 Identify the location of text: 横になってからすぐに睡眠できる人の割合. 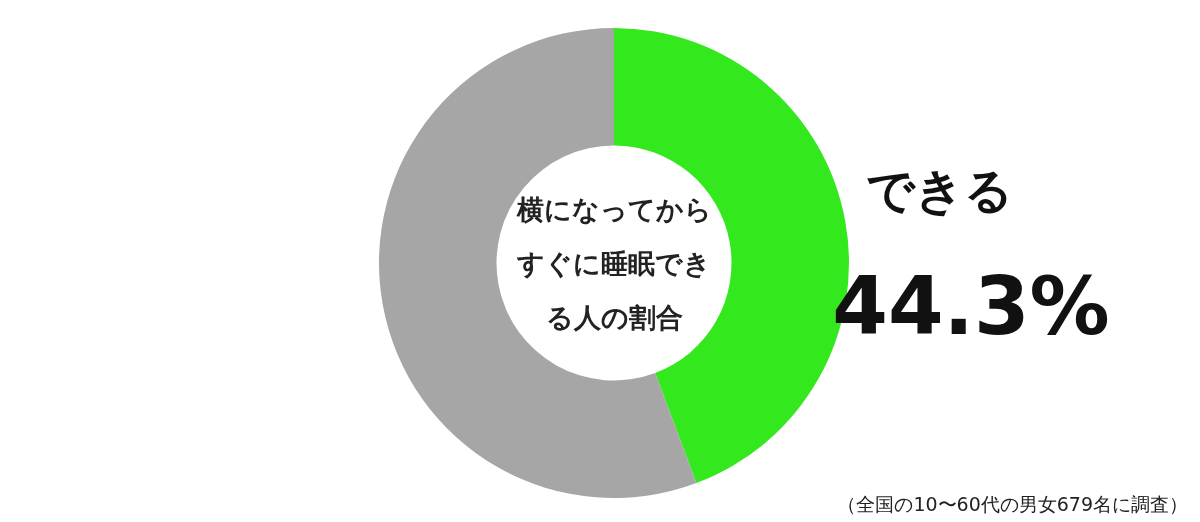
(614, 264).